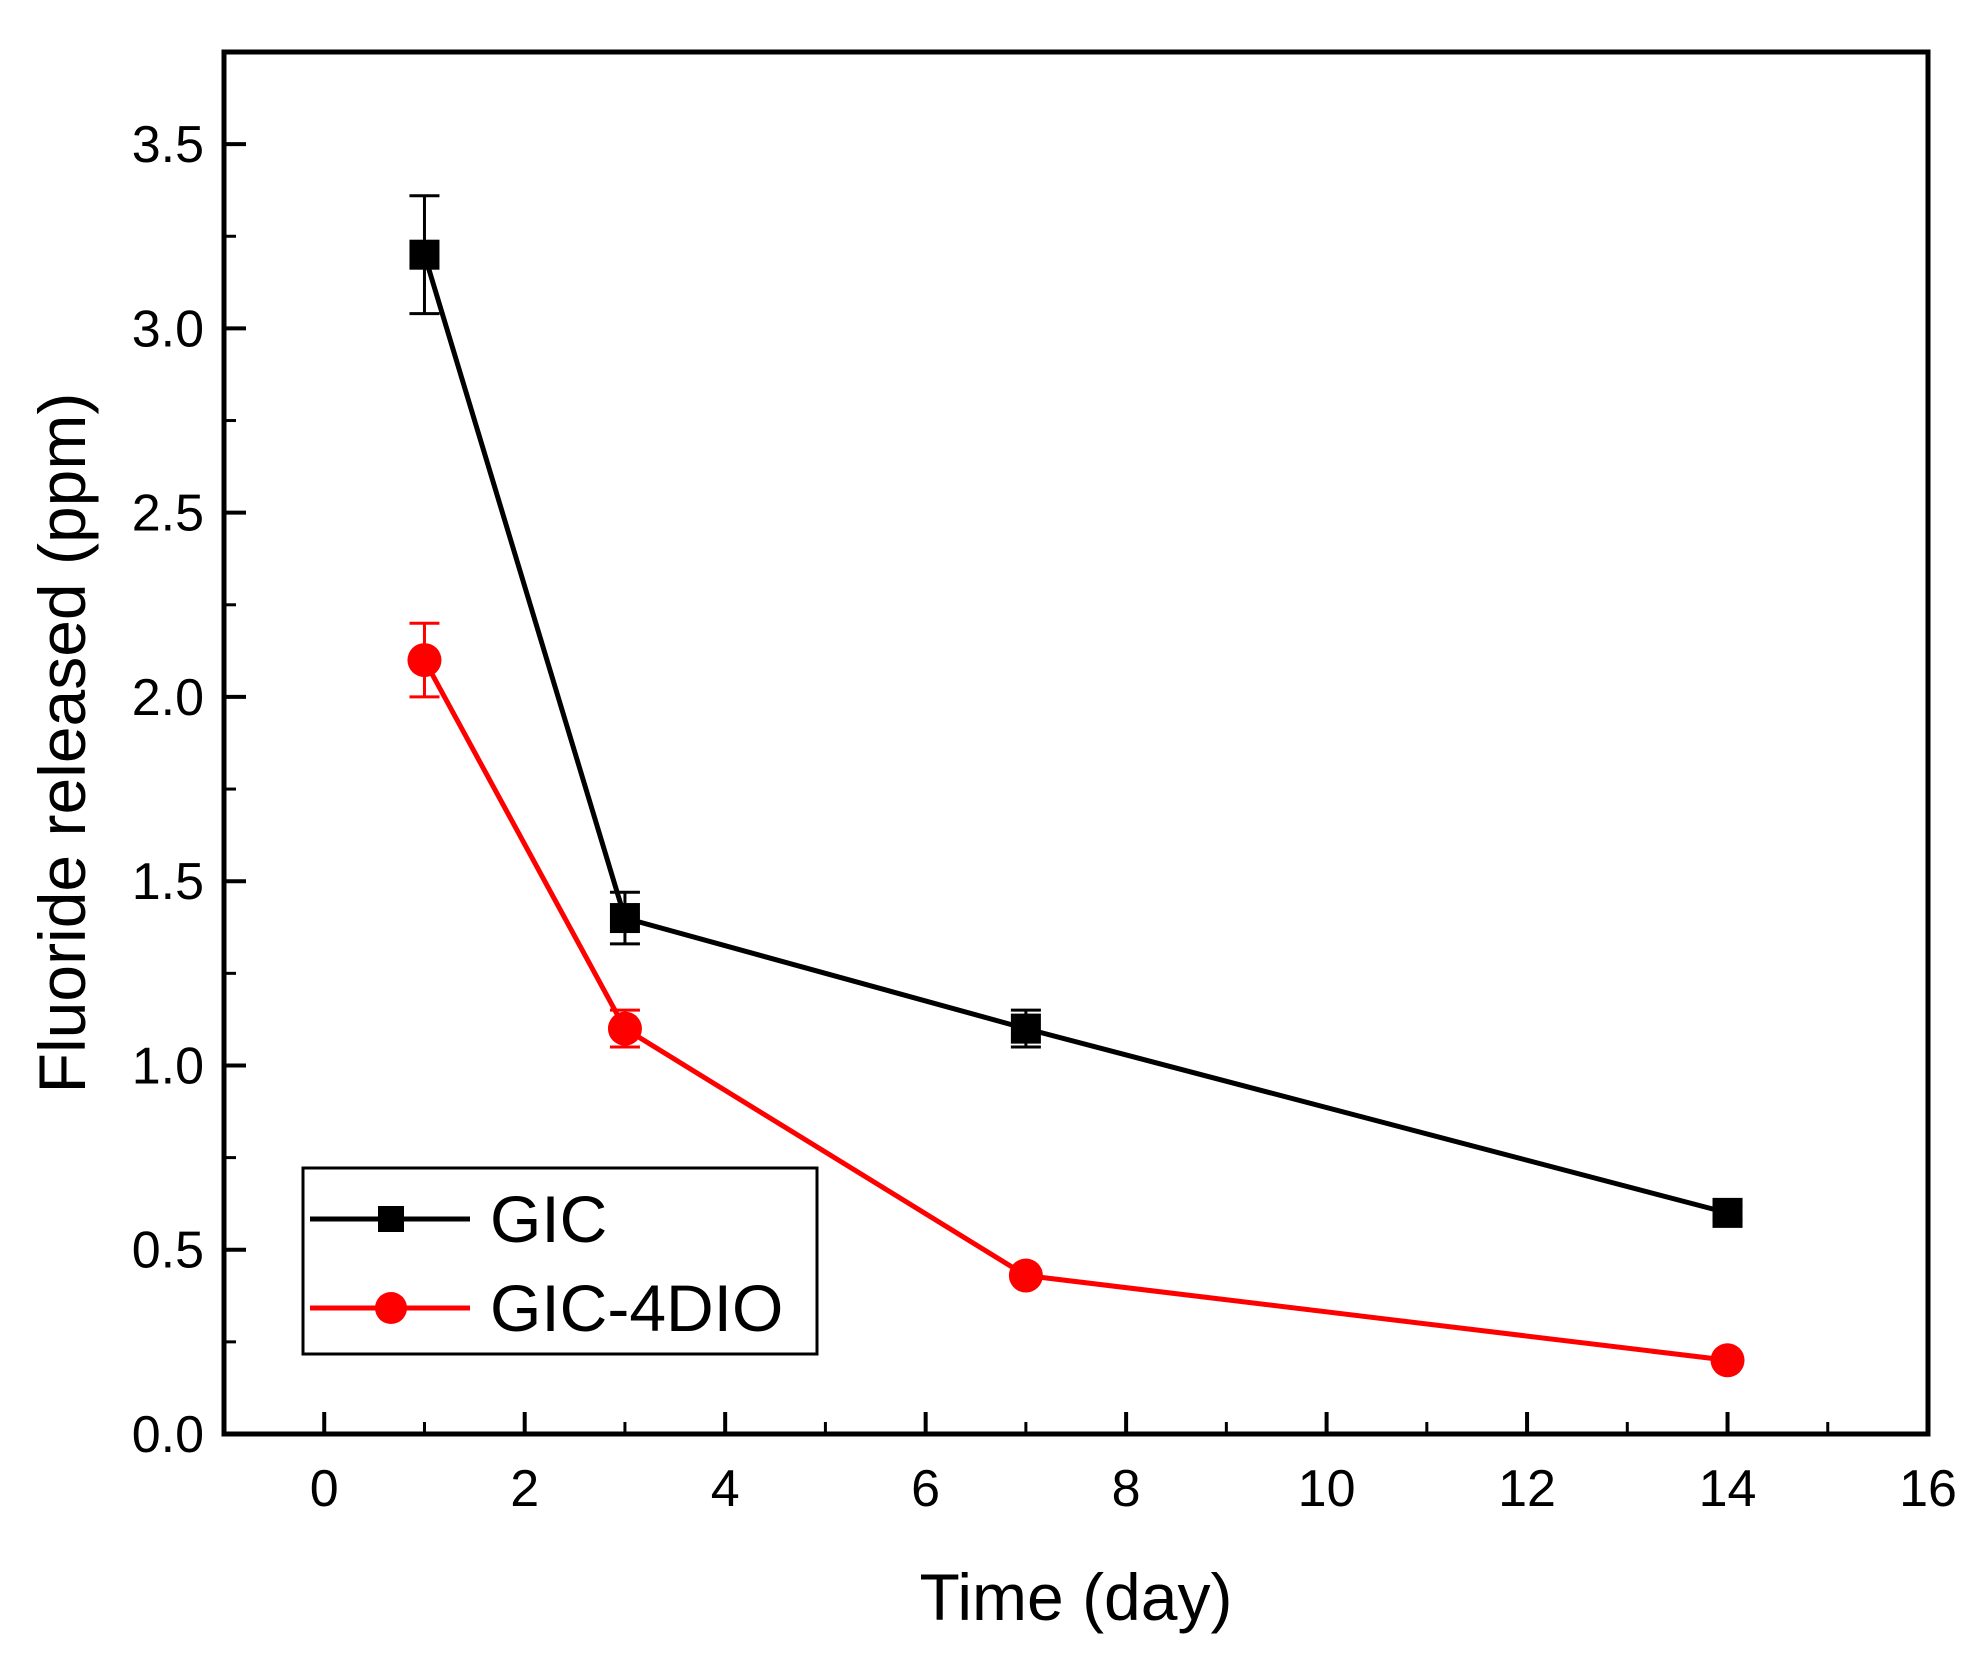 This screenshot has height=1659, width=1986. What do you see at coordinates (168, 698) in the screenshot?
I see `y-tick-label: 2.0` at bounding box center [168, 698].